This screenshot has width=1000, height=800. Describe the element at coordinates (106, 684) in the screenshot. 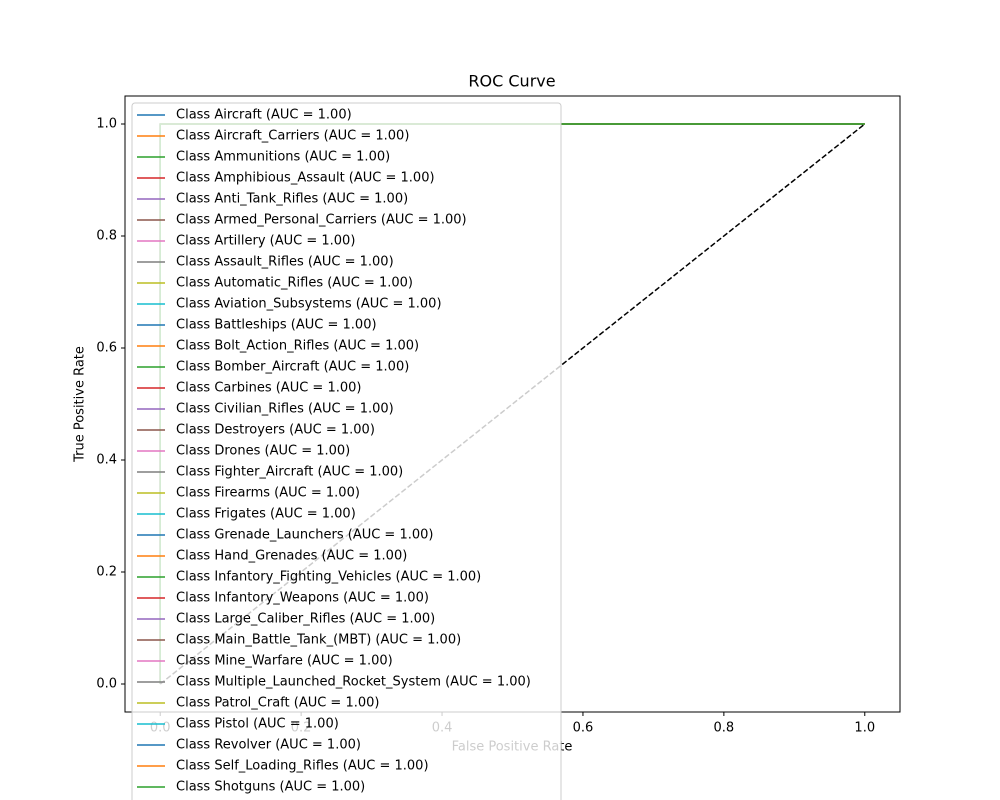

I see `y-tick-label: 0.0` at that location.